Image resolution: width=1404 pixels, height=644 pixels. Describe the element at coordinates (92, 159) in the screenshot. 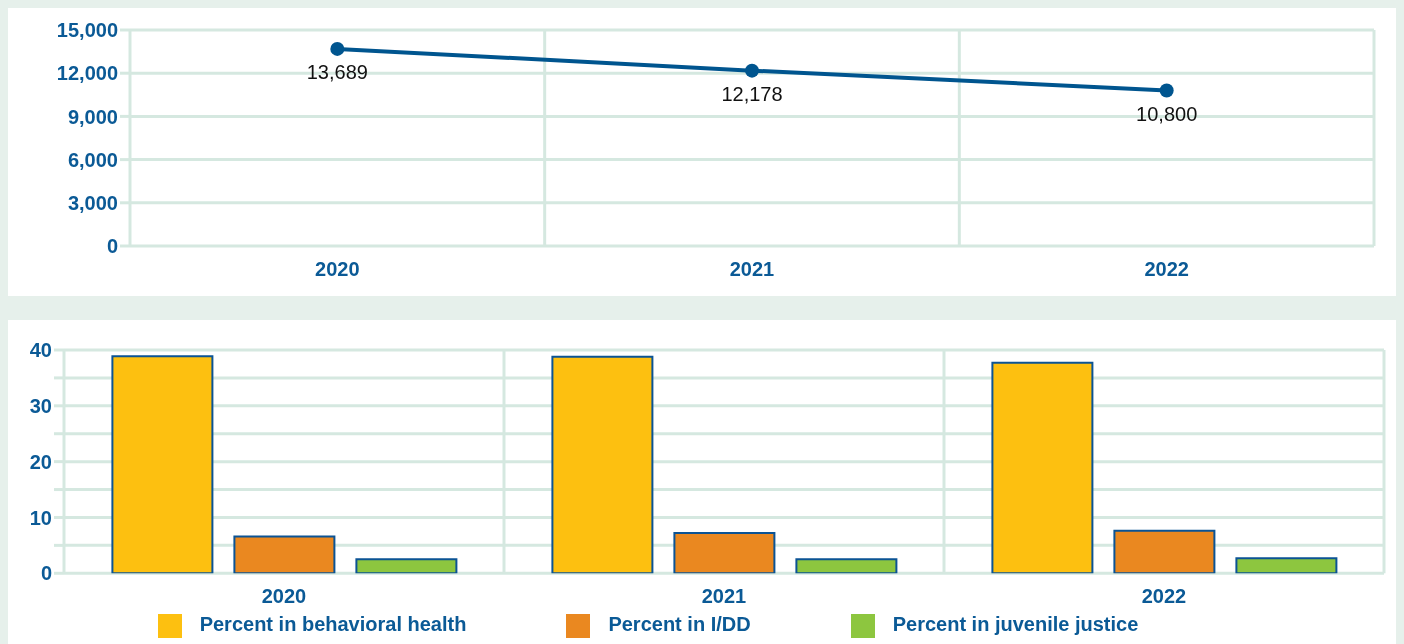

I see `y-tick-label: 6,000` at that location.